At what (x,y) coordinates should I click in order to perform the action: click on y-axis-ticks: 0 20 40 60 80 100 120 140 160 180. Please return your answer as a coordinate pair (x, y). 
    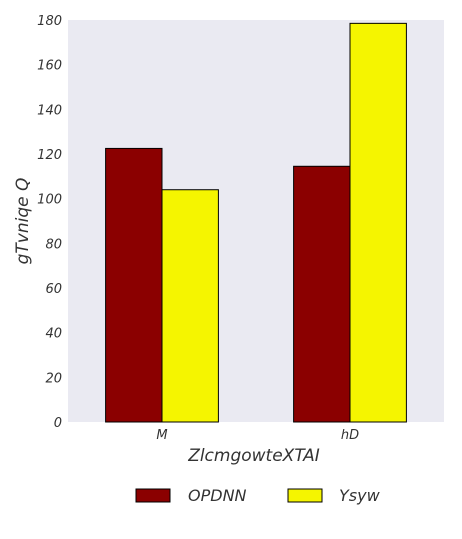
    Looking at the image, I should click on (49, 222).